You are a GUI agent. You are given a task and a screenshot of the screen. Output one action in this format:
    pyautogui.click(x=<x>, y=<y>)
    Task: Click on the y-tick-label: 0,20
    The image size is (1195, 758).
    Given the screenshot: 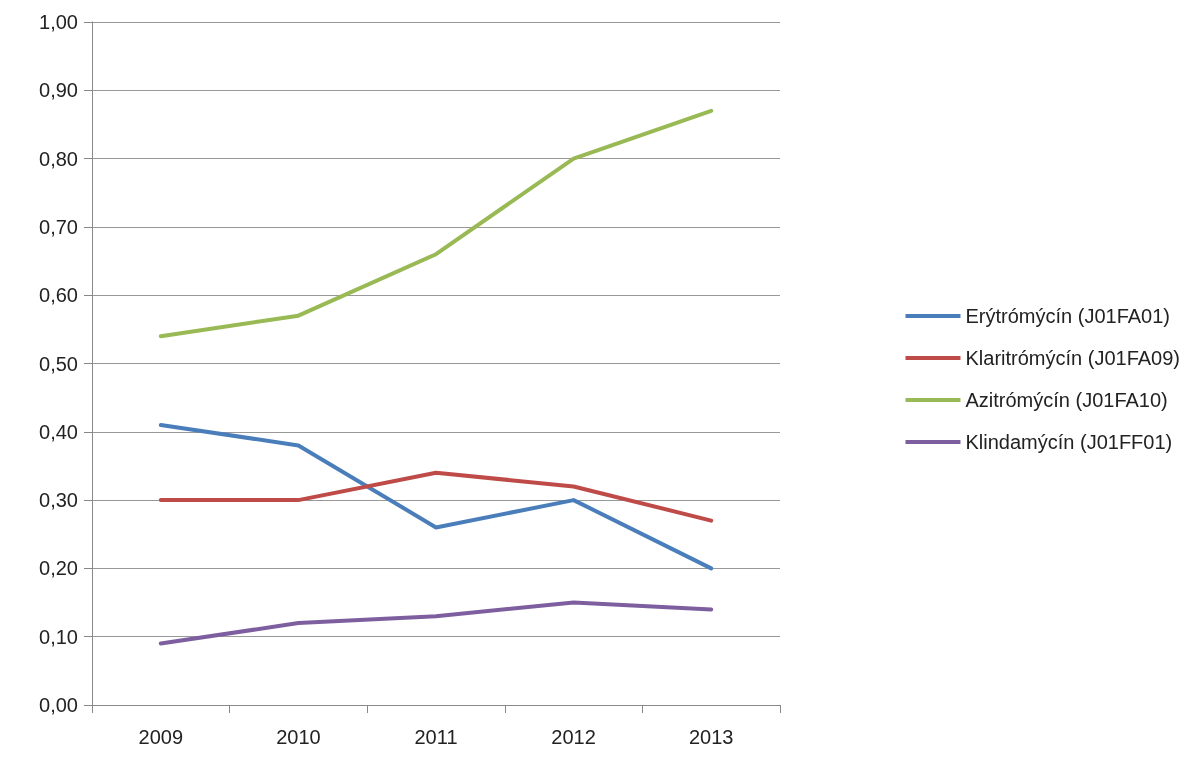 What is the action you would take?
    pyautogui.click(x=58, y=568)
    